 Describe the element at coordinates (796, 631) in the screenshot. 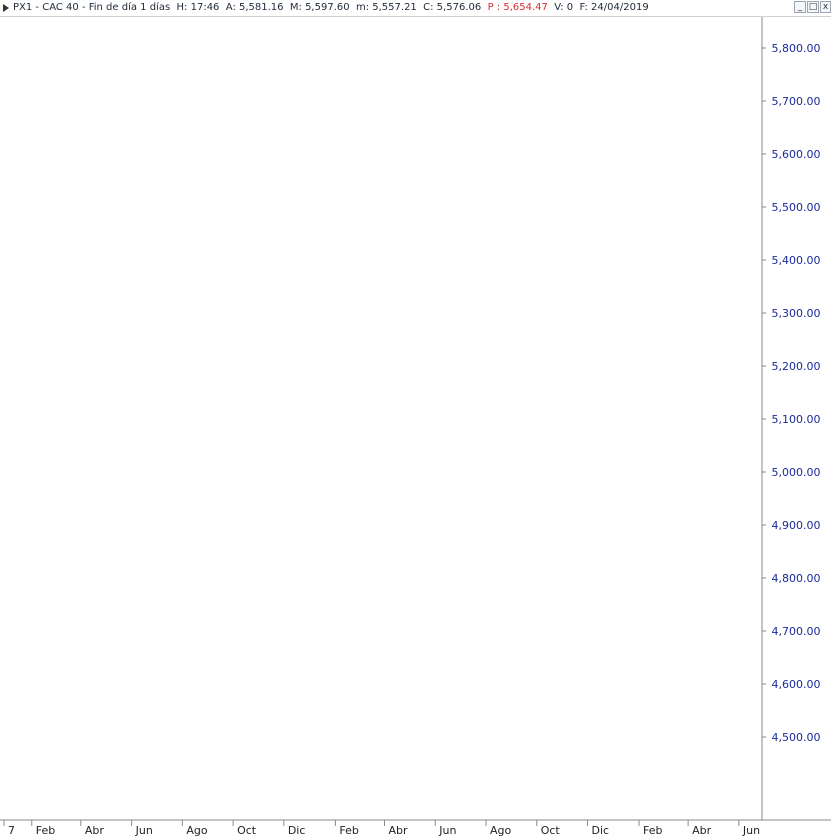

I see `y-tick-label: 4,700.00` at that location.